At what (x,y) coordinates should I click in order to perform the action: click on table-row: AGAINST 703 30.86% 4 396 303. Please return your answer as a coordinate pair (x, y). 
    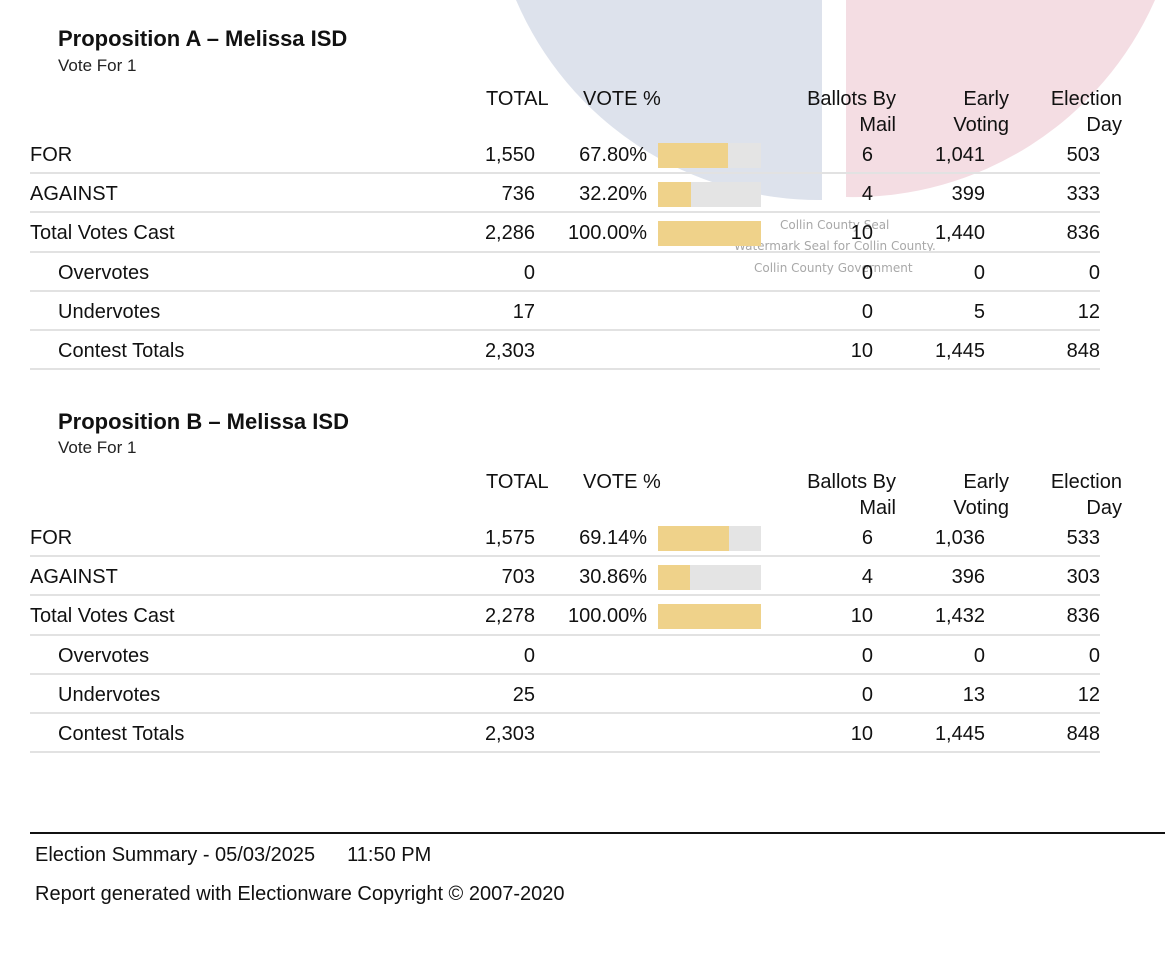
    Looking at the image, I should click on (565, 577).